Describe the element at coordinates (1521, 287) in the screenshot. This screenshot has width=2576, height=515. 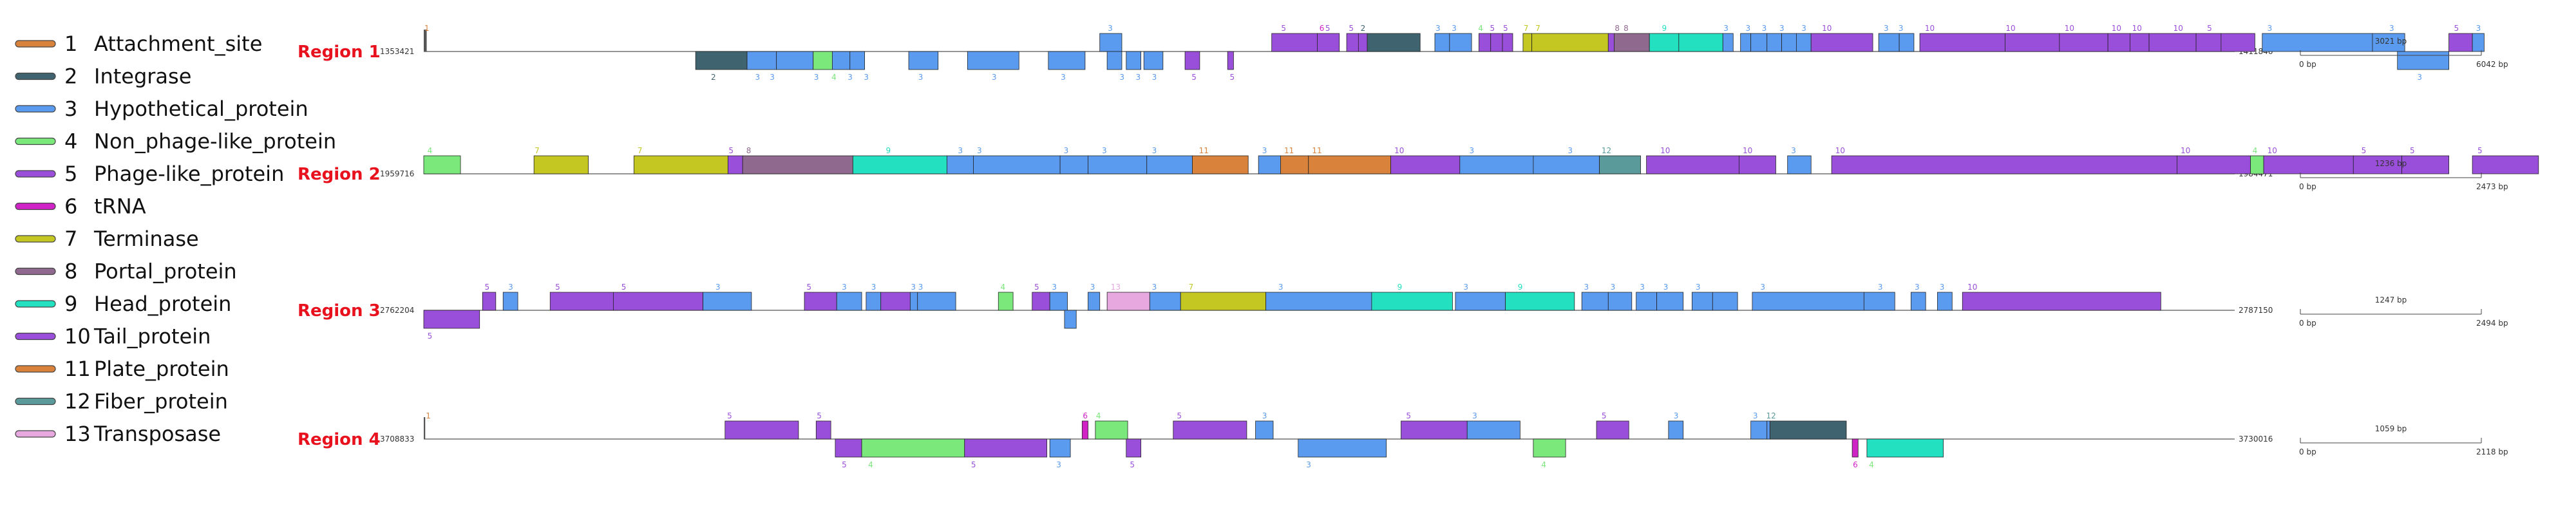
I see `gene-type-label: 9` at that location.